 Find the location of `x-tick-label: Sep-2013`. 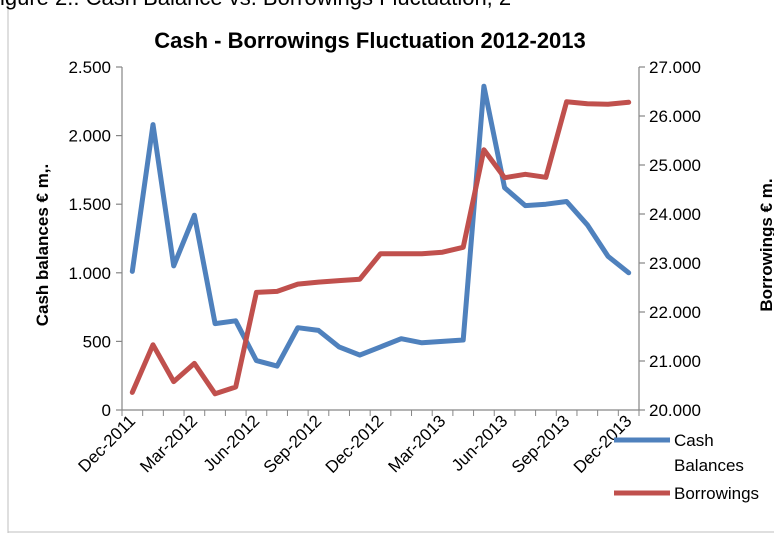

x-tick-label: Sep-2013 is located at coordinates (541, 444).